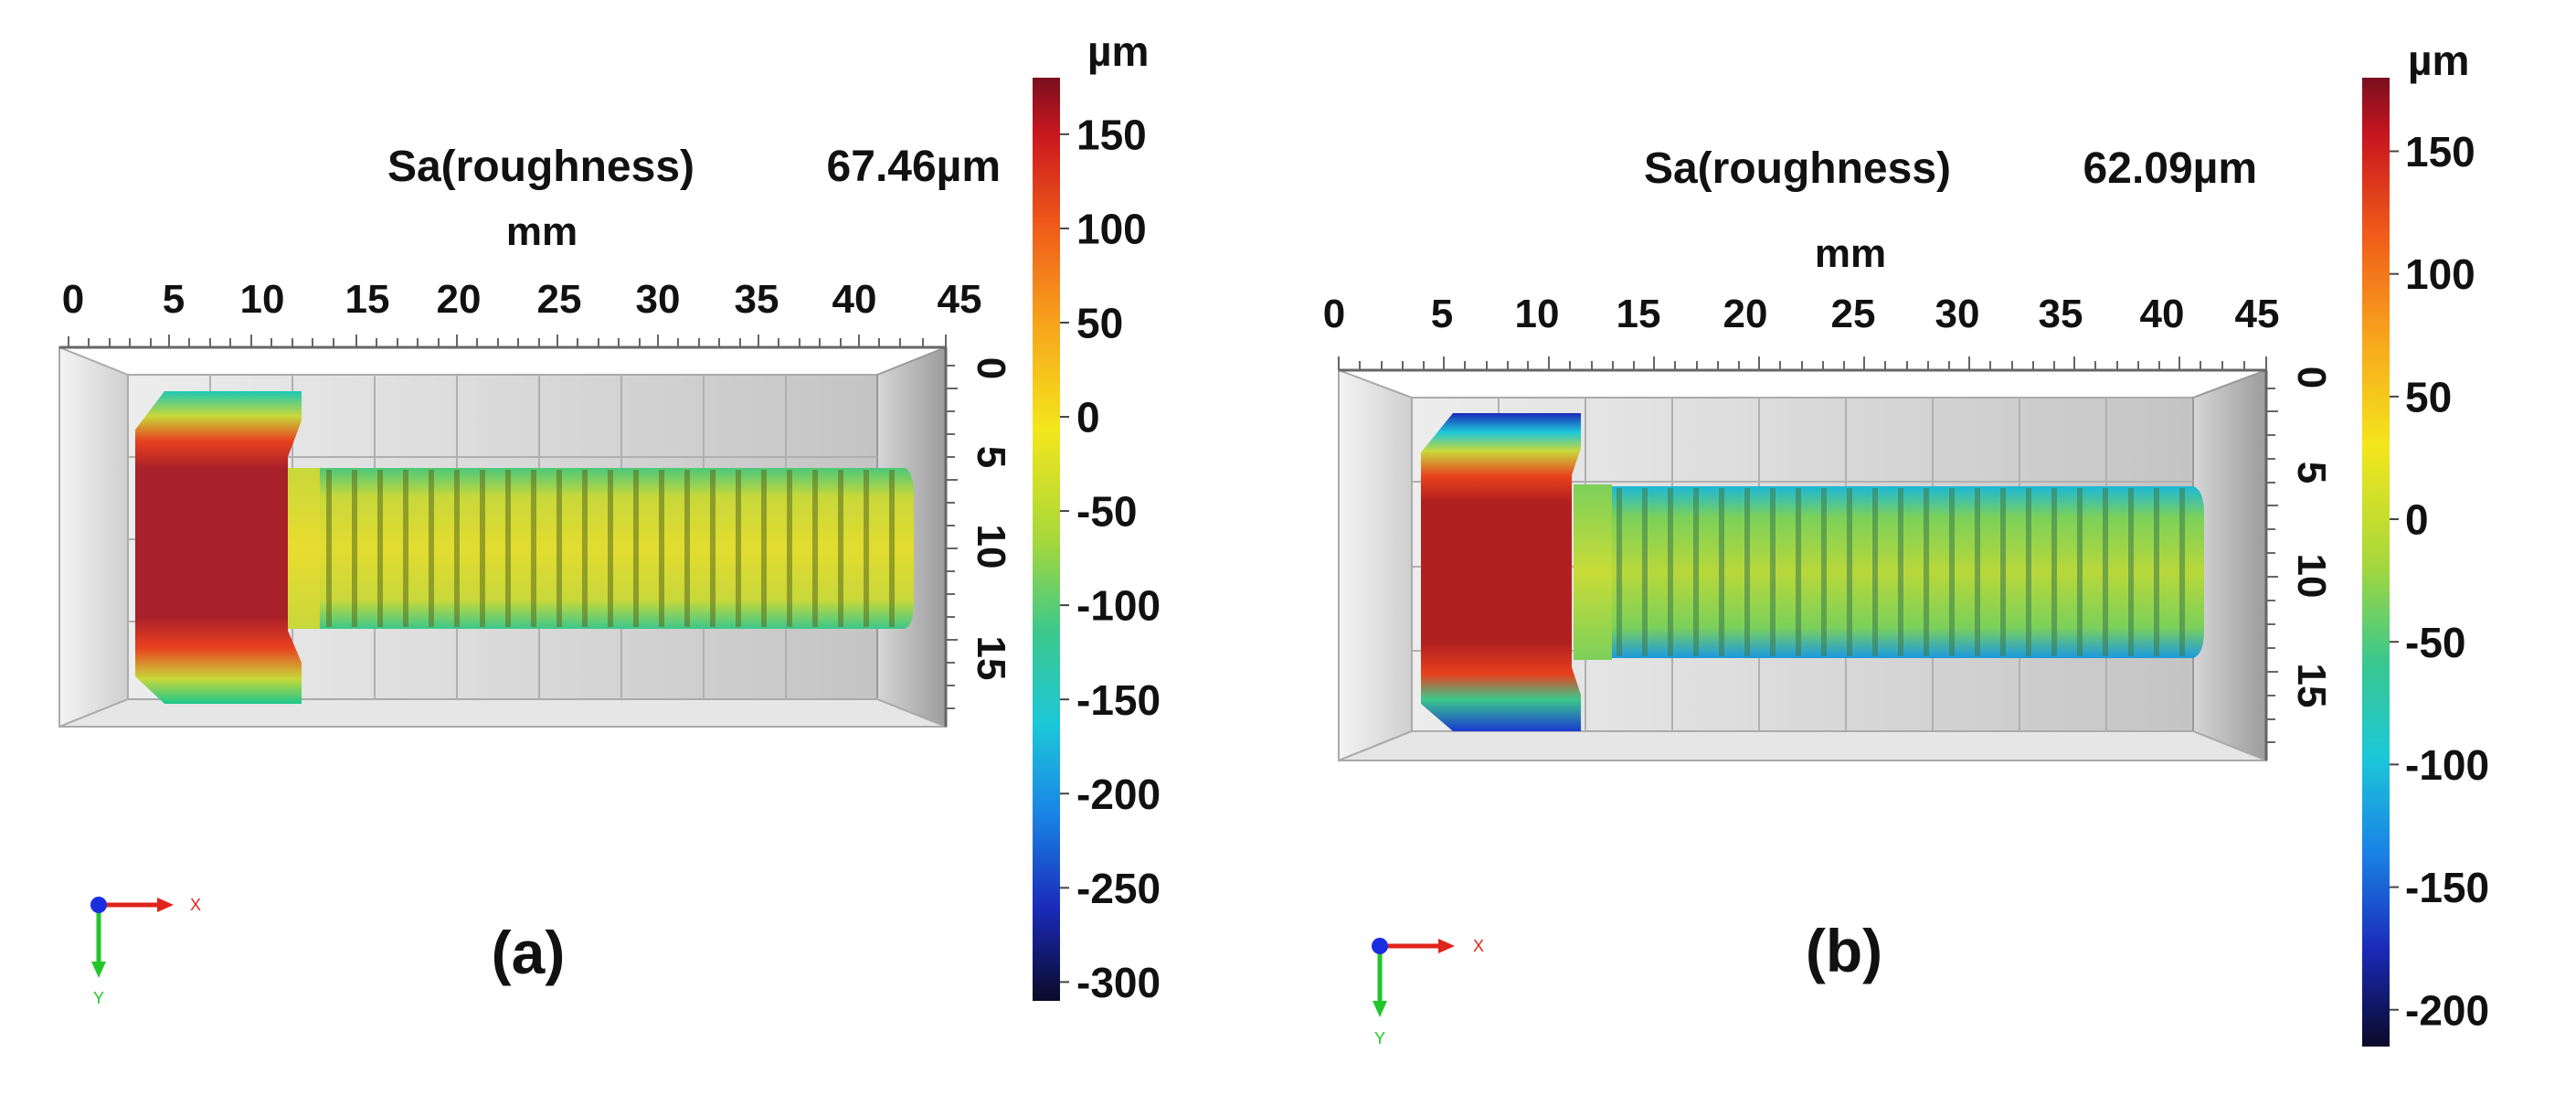 The image size is (2576, 1095). I want to click on roughness-value: 62.09µm, so click(2170, 169).